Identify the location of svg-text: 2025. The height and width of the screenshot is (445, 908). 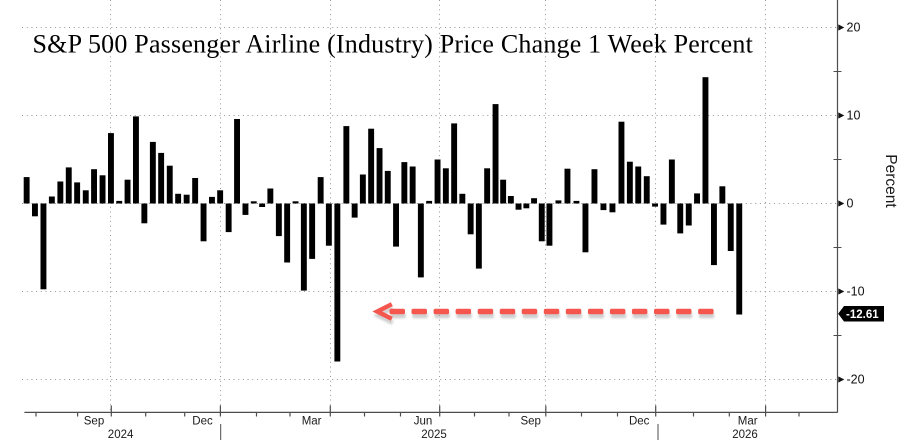
(434, 434).